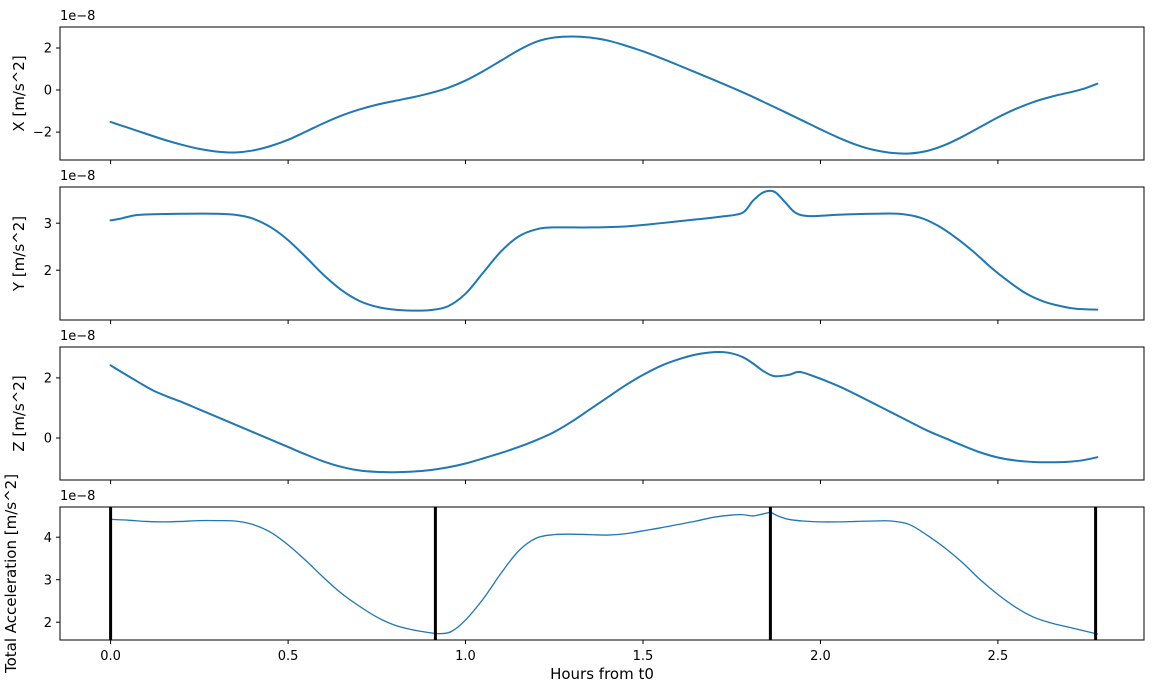 Image resolution: width=1154 pixels, height=694 pixels. Describe the element at coordinates (110, 656) in the screenshot. I see `x-tick-label: 0.0` at that location.